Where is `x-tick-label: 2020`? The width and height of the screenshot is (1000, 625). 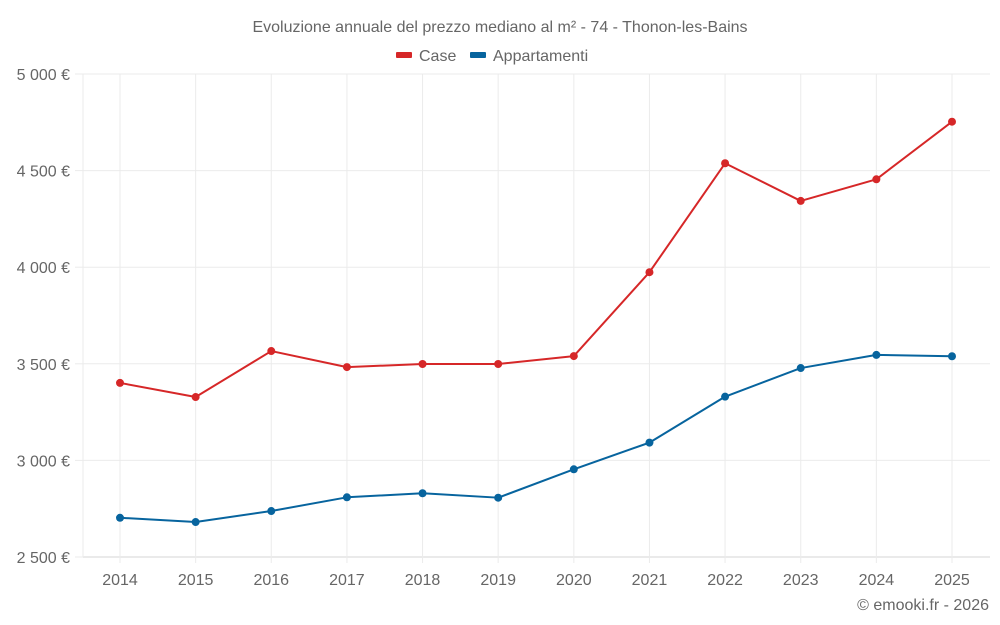
x-tick-label: 2020 is located at coordinates (574, 580).